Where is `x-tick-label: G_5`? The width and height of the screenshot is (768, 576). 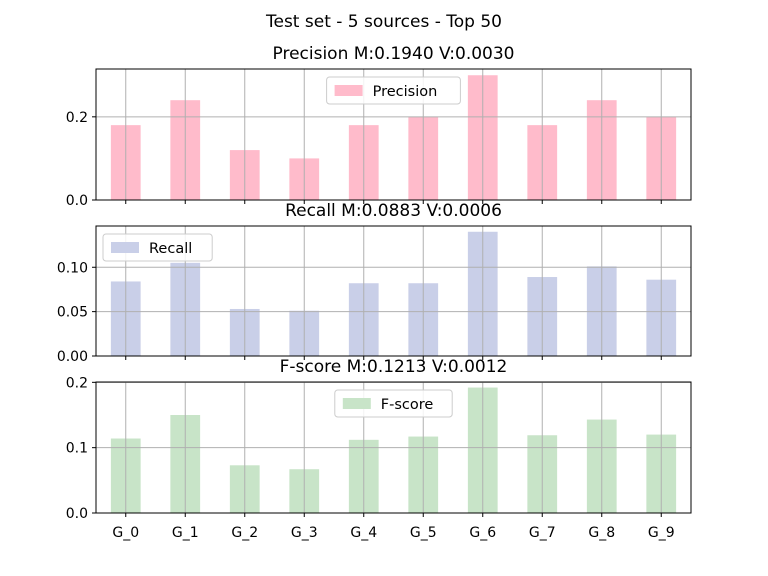 x-tick-label: G_5 is located at coordinates (423, 533).